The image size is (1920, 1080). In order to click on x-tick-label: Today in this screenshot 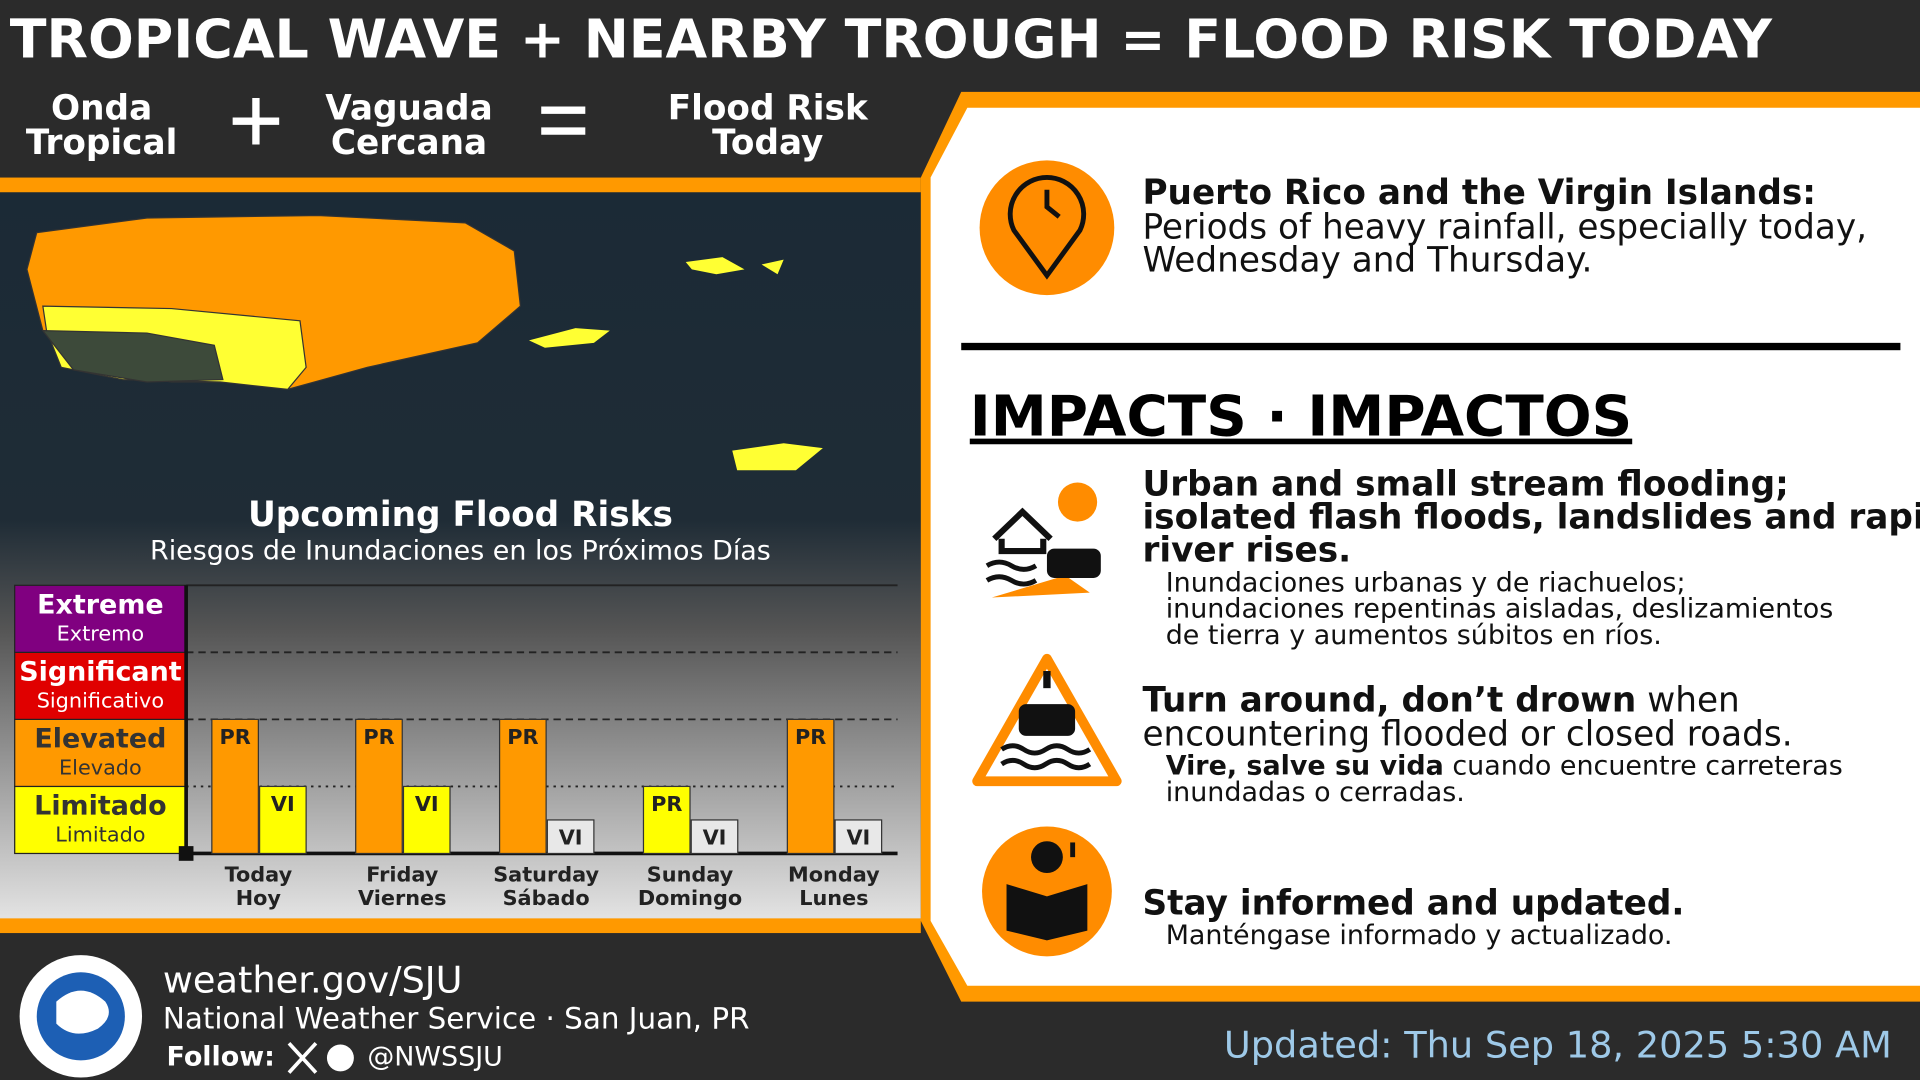, I will do `click(259, 875)`.